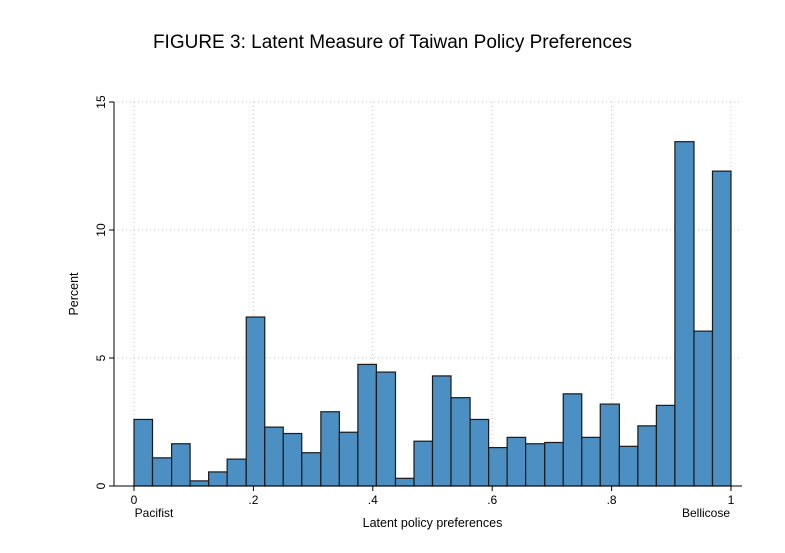  Describe the element at coordinates (101, 102) in the screenshot. I see `y-tick-label: 15` at that location.